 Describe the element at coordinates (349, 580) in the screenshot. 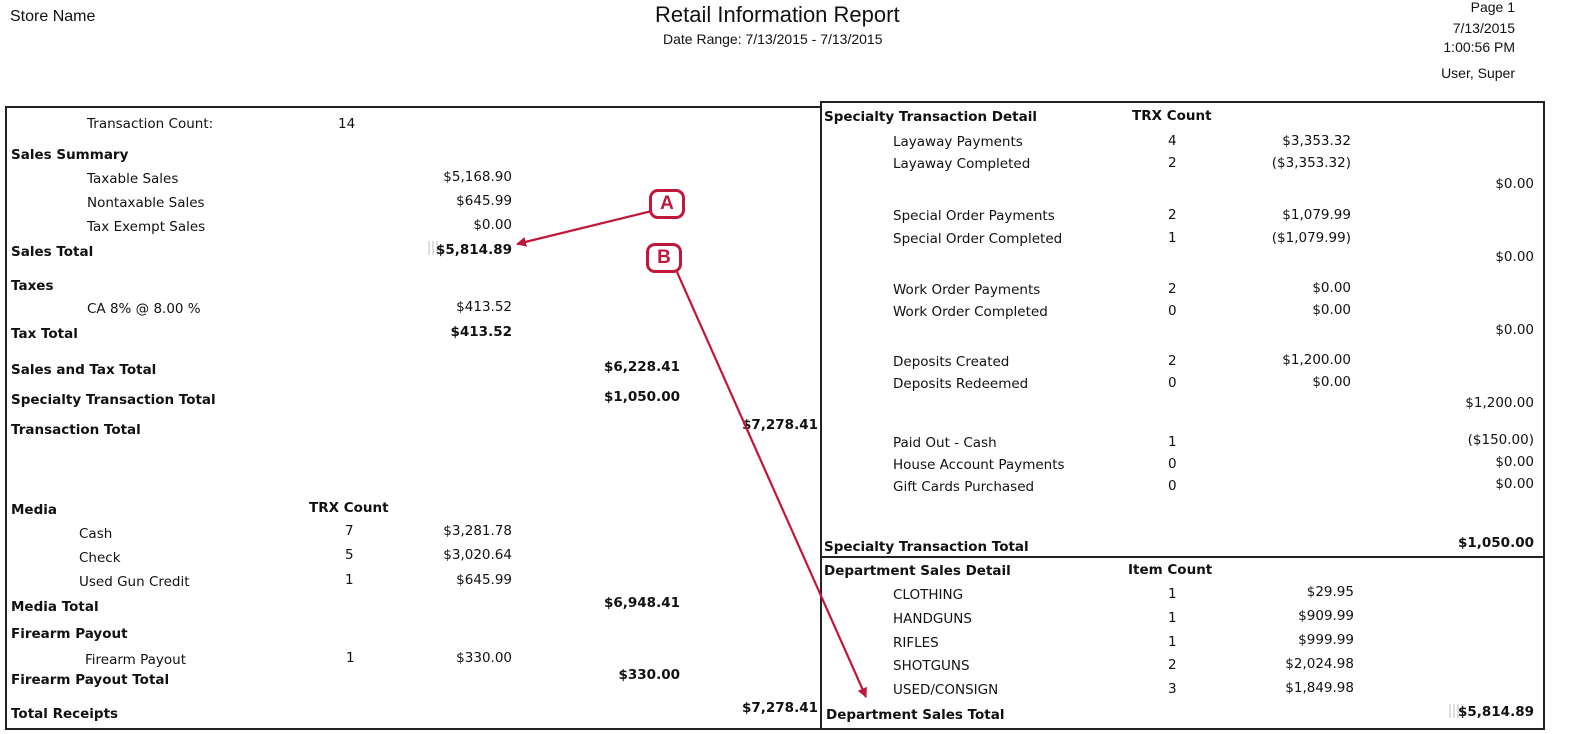

I see `used-gun-credit-count: 1` at that location.